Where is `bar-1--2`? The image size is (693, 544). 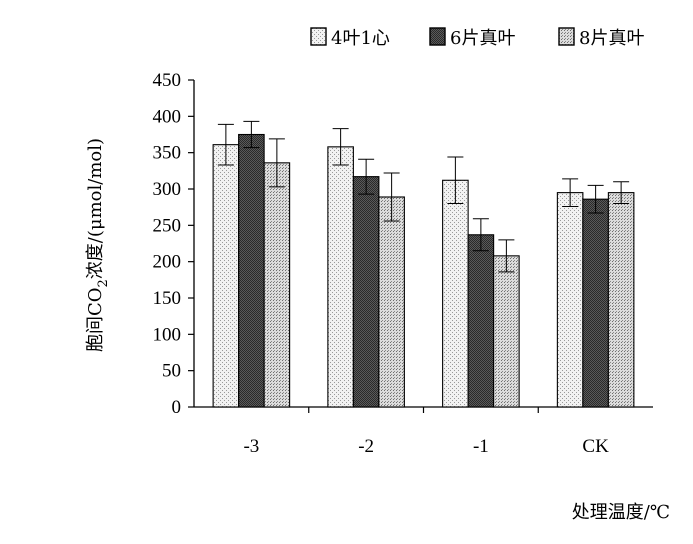 bar-1--2 is located at coordinates (340, 277).